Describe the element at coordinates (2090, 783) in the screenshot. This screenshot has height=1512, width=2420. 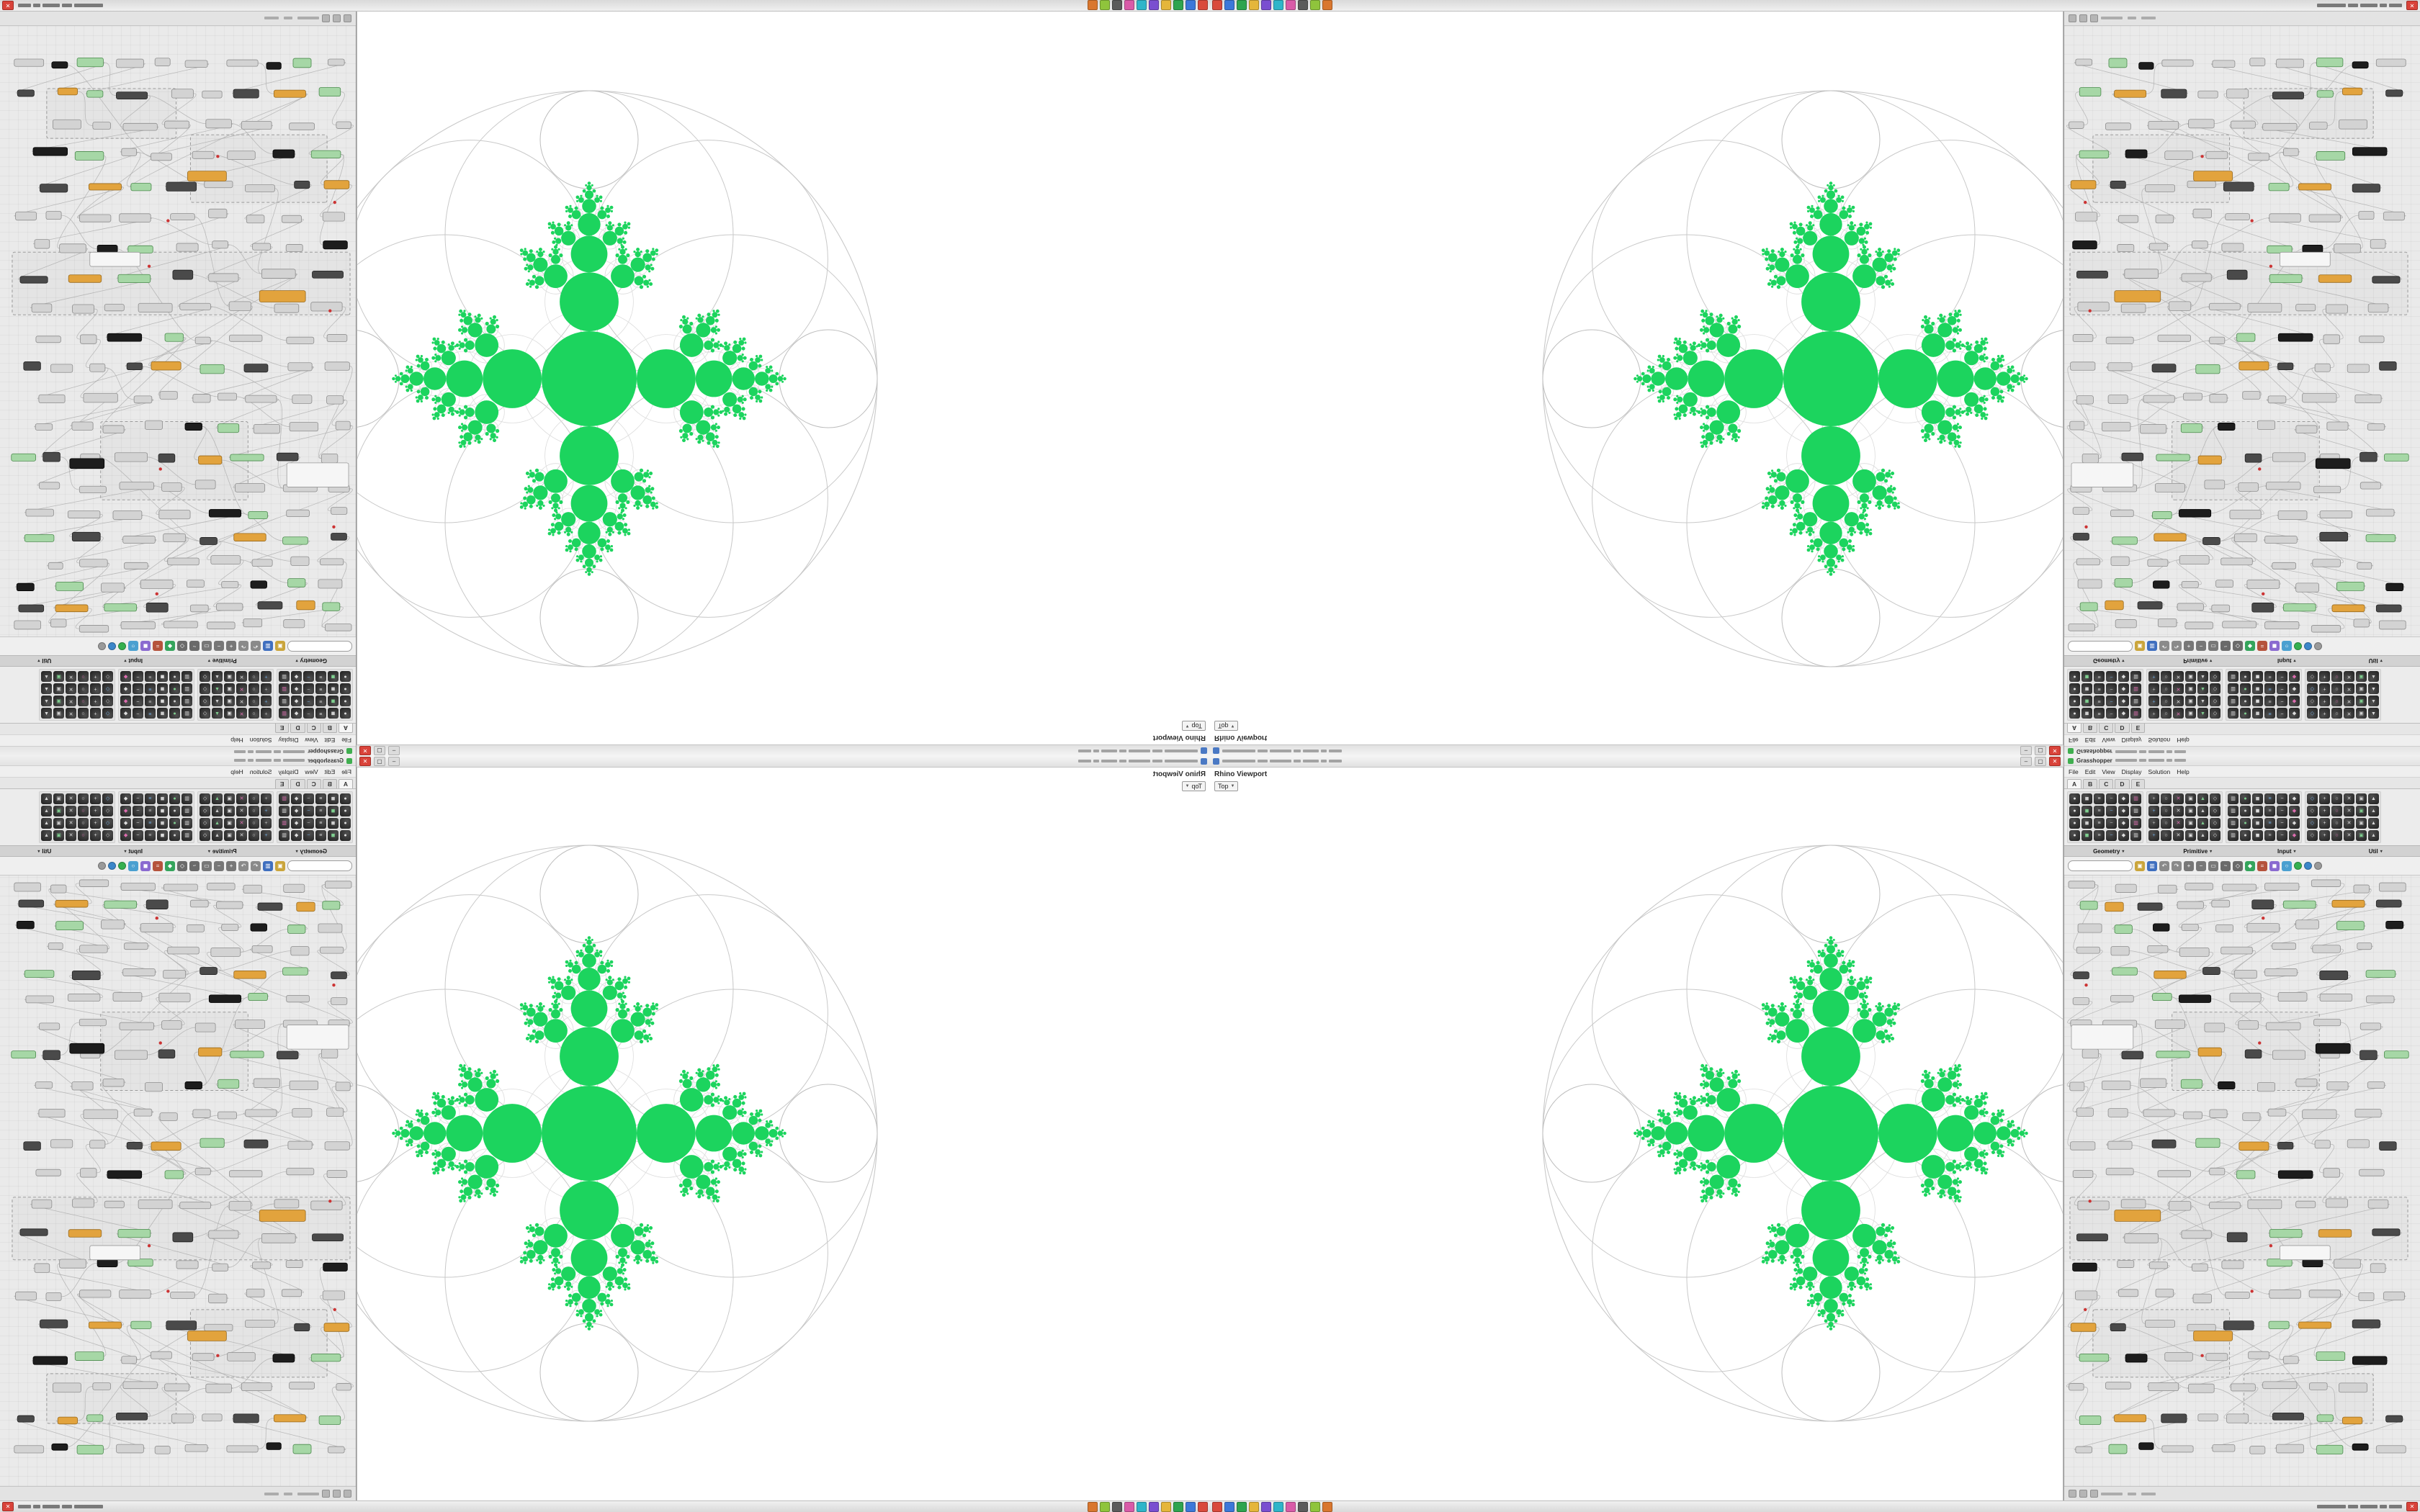
I see `gh-tab-b: B` at that location.